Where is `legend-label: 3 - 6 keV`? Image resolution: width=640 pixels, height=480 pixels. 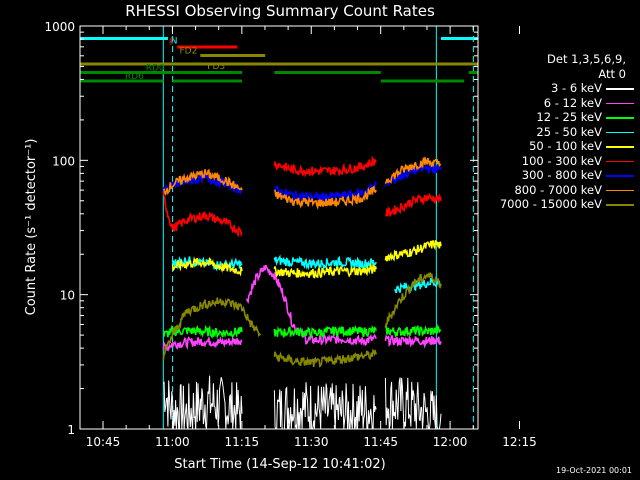 legend-label: 3 - 6 keV is located at coordinates (576, 88).